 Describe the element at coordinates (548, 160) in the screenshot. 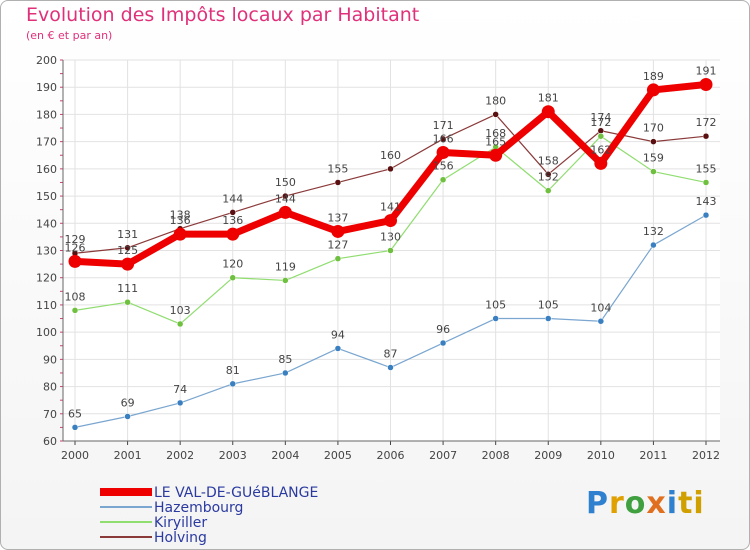

I see `data-label: 158` at that location.